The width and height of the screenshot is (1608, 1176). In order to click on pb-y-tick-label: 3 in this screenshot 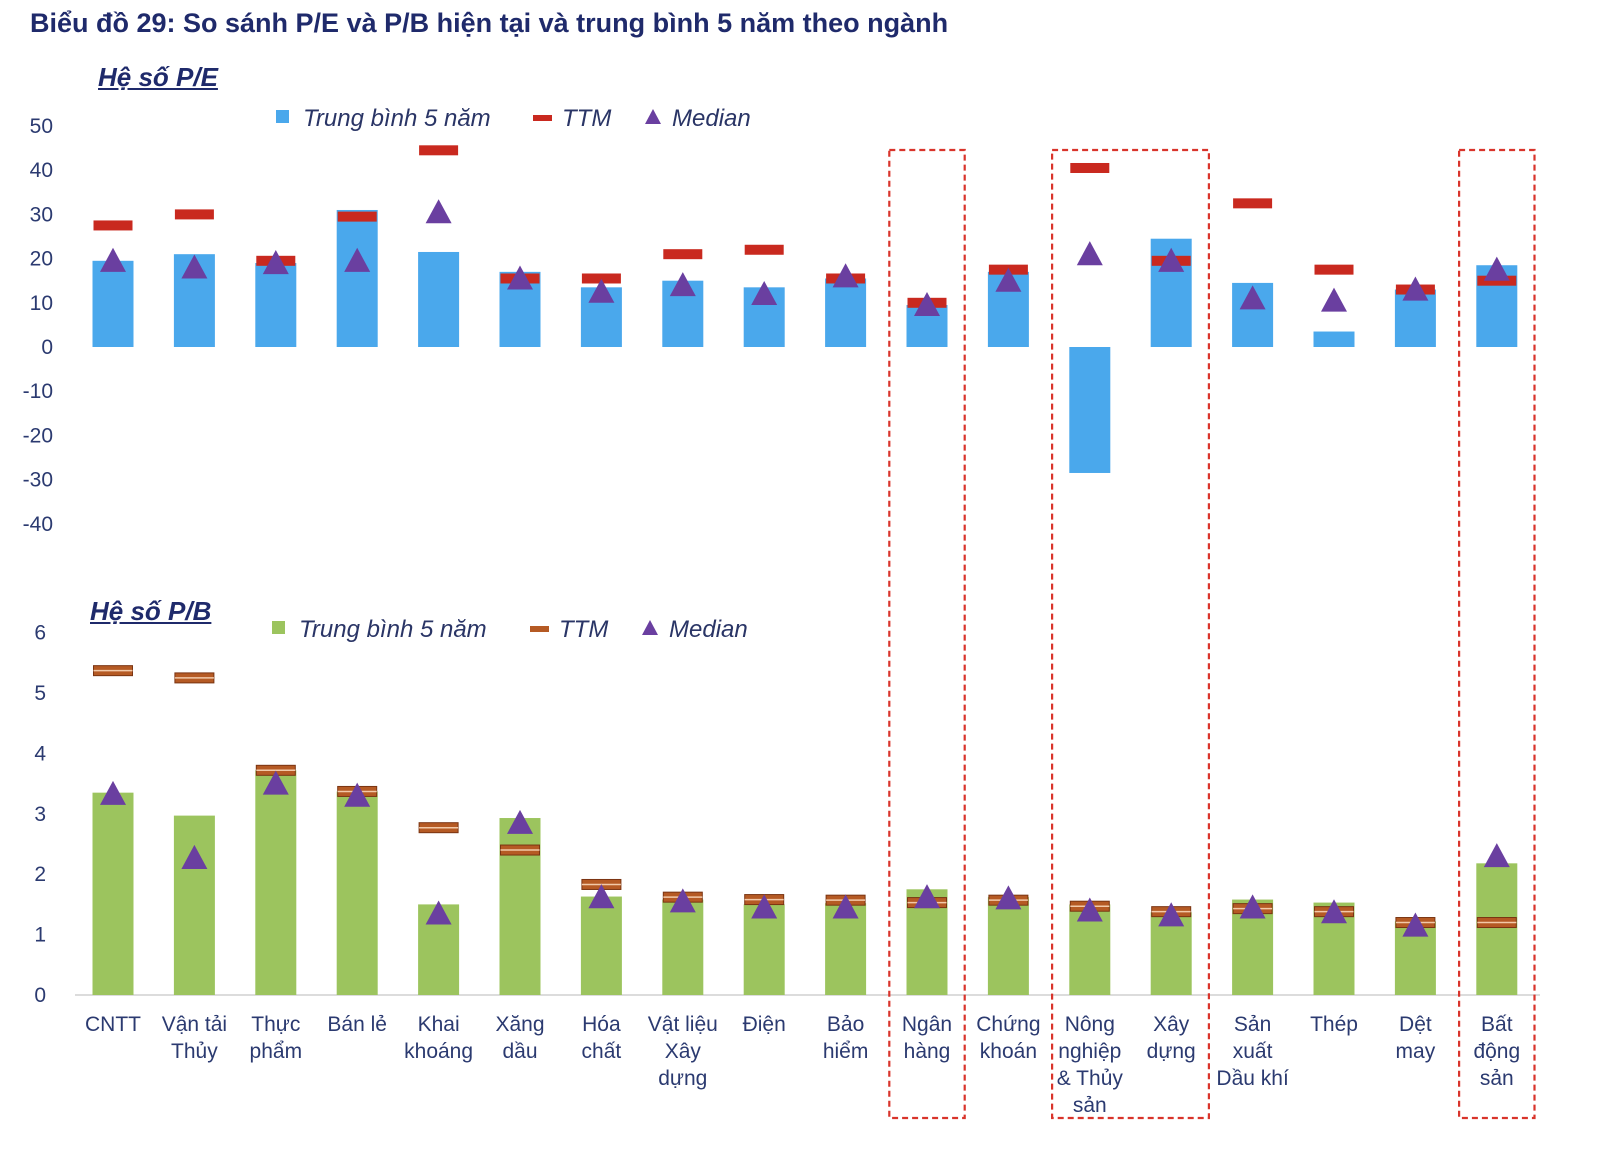, I will do `click(40, 814)`.